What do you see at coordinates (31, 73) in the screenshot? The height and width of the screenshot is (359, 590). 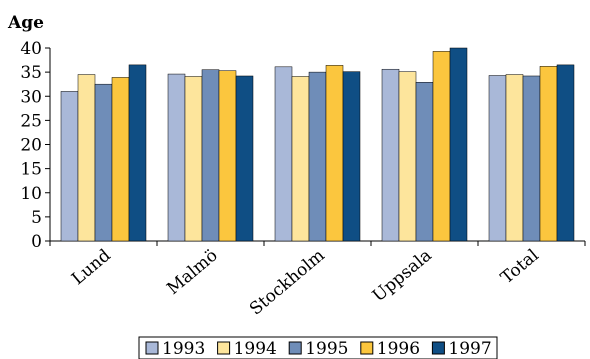 I see `y-tick-label: 35` at bounding box center [31, 73].